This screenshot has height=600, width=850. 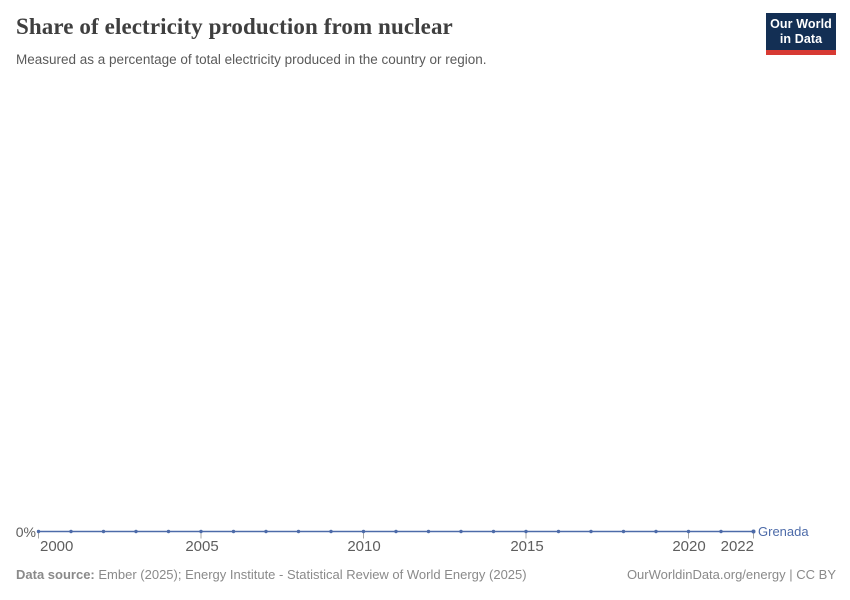 I want to click on x-tick-label: 2000, so click(x=57, y=546).